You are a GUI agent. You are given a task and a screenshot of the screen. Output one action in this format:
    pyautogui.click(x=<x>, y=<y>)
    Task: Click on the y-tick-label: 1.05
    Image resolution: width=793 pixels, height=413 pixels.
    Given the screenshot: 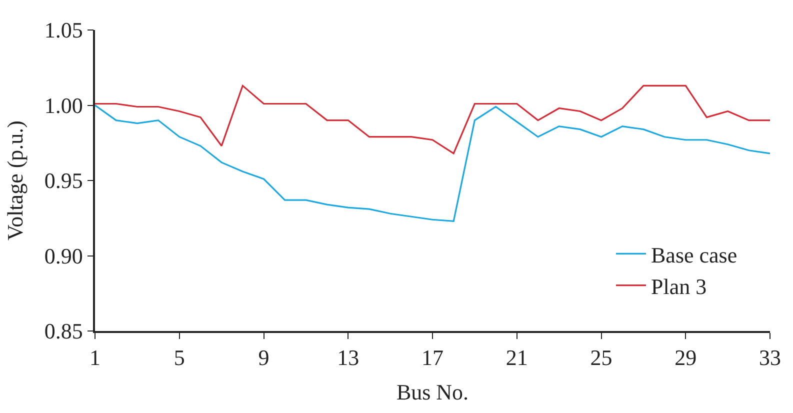 What is the action you would take?
    pyautogui.click(x=63, y=30)
    